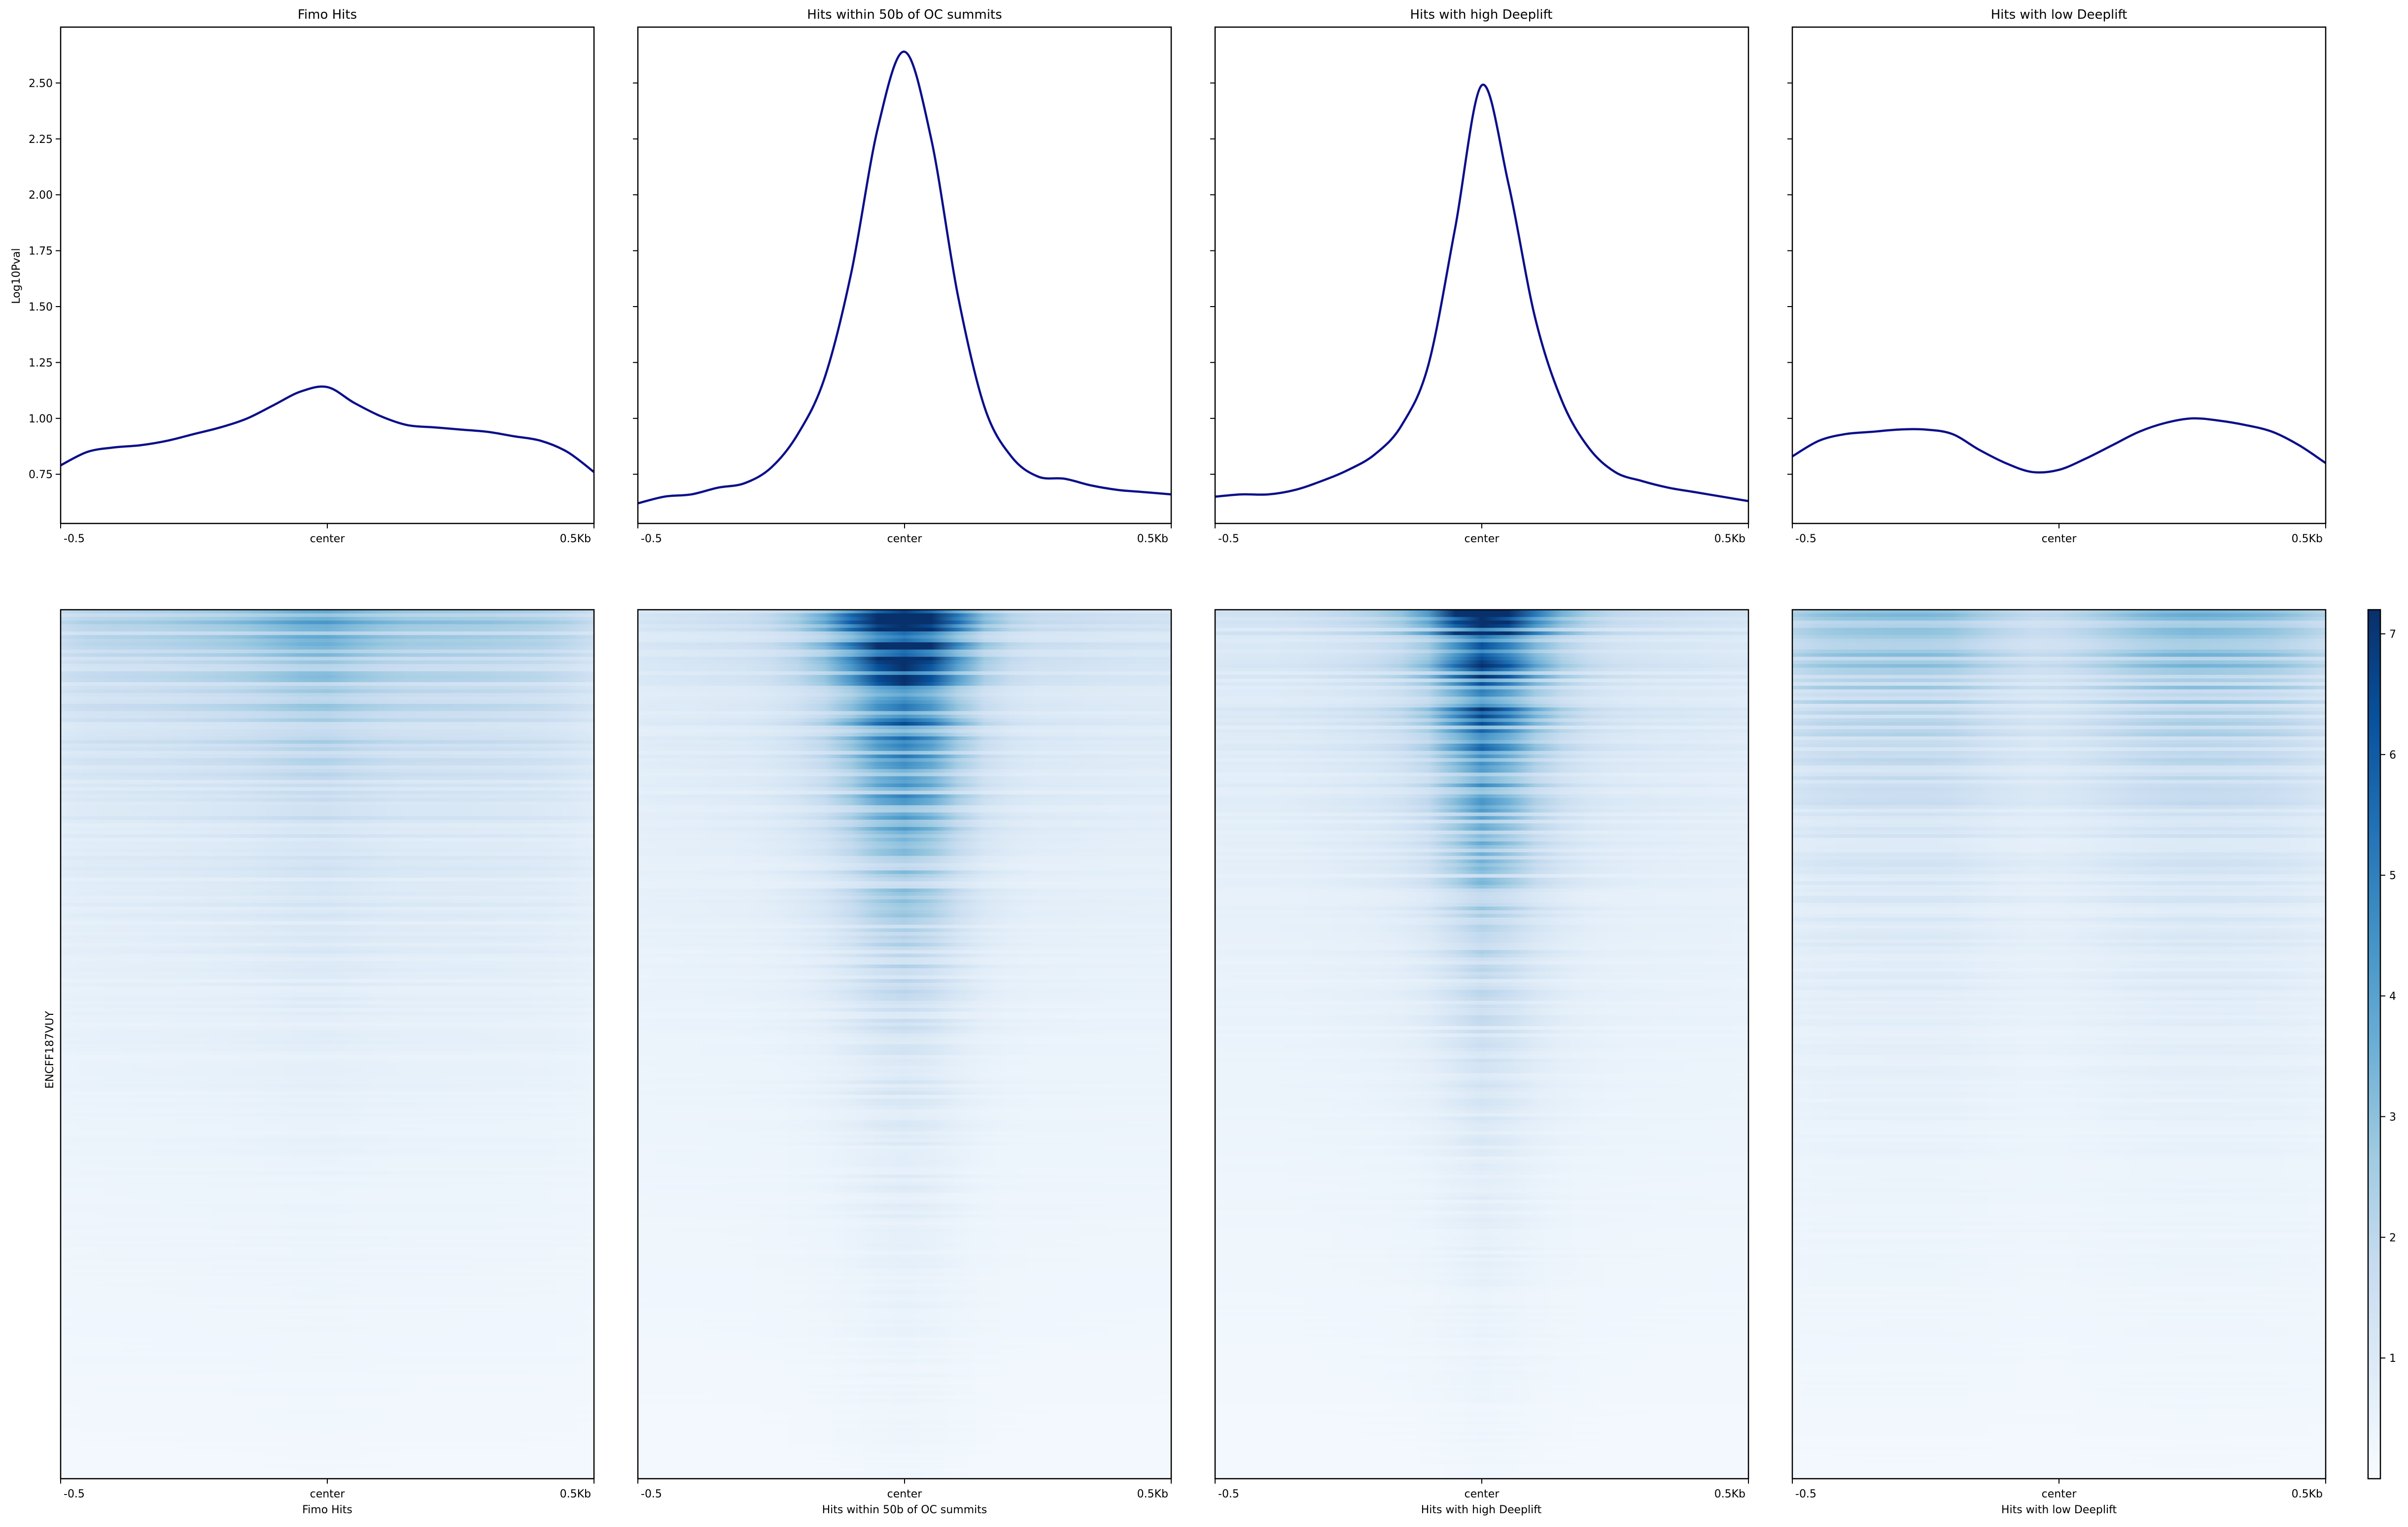 The width and height of the screenshot is (2408, 1527). Describe the element at coordinates (41, 251) in the screenshot. I see `profile-ytick-label: 1.75` at that location.